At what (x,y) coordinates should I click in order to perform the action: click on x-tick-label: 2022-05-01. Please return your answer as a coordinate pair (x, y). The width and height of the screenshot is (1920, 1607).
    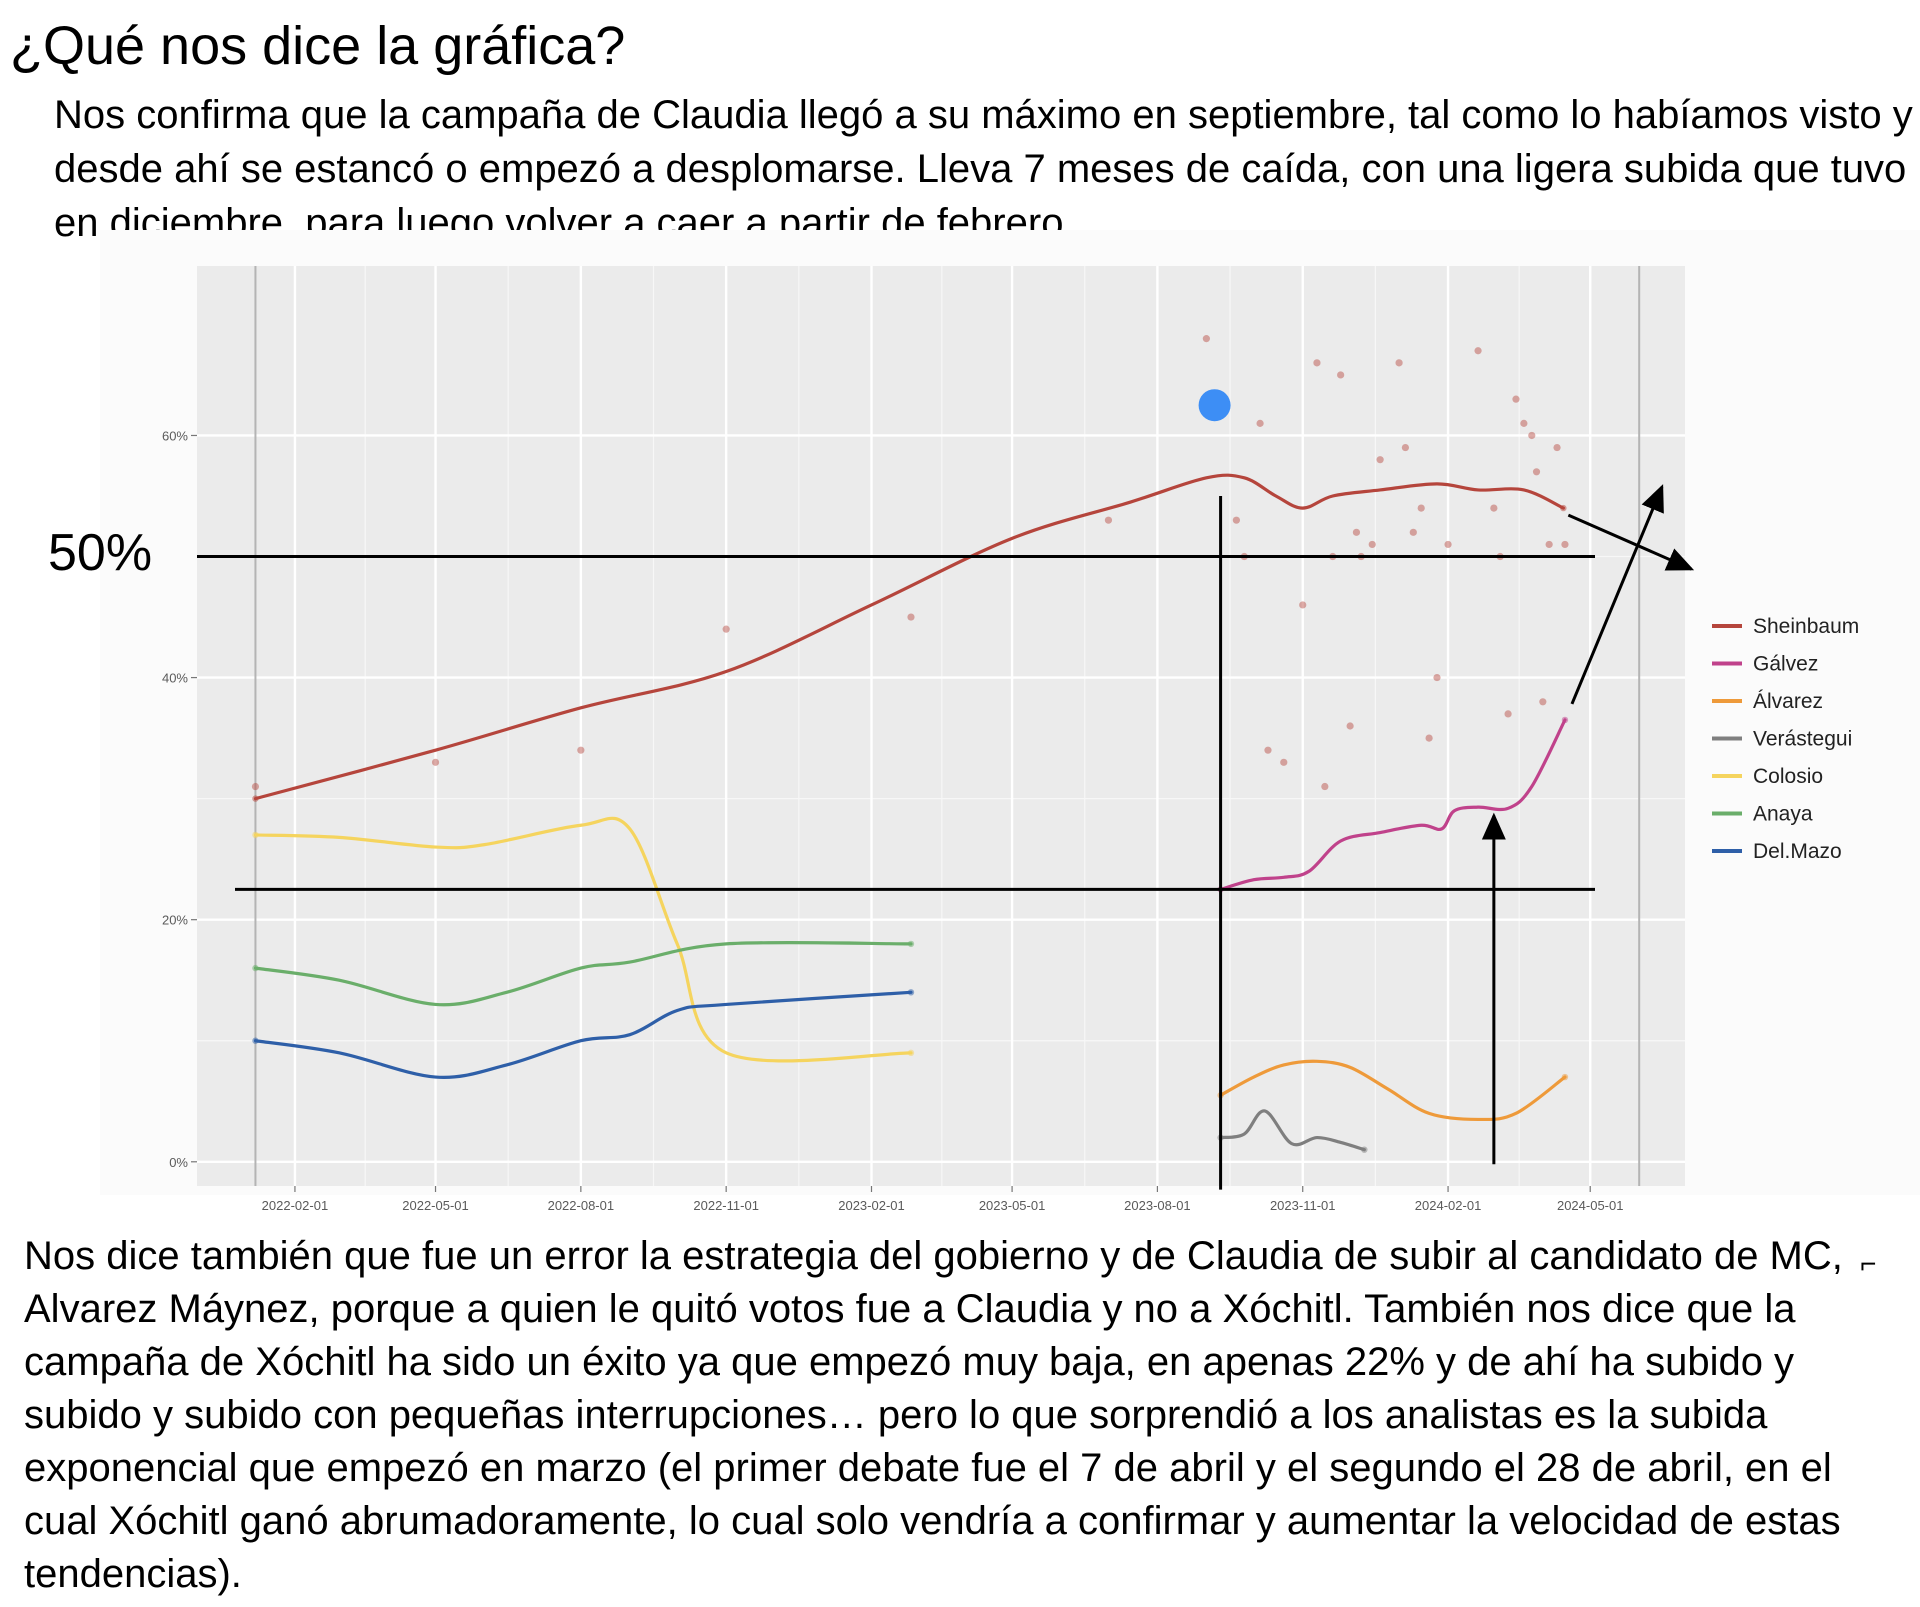
    Looking at the image, I should click on (435, 1205).